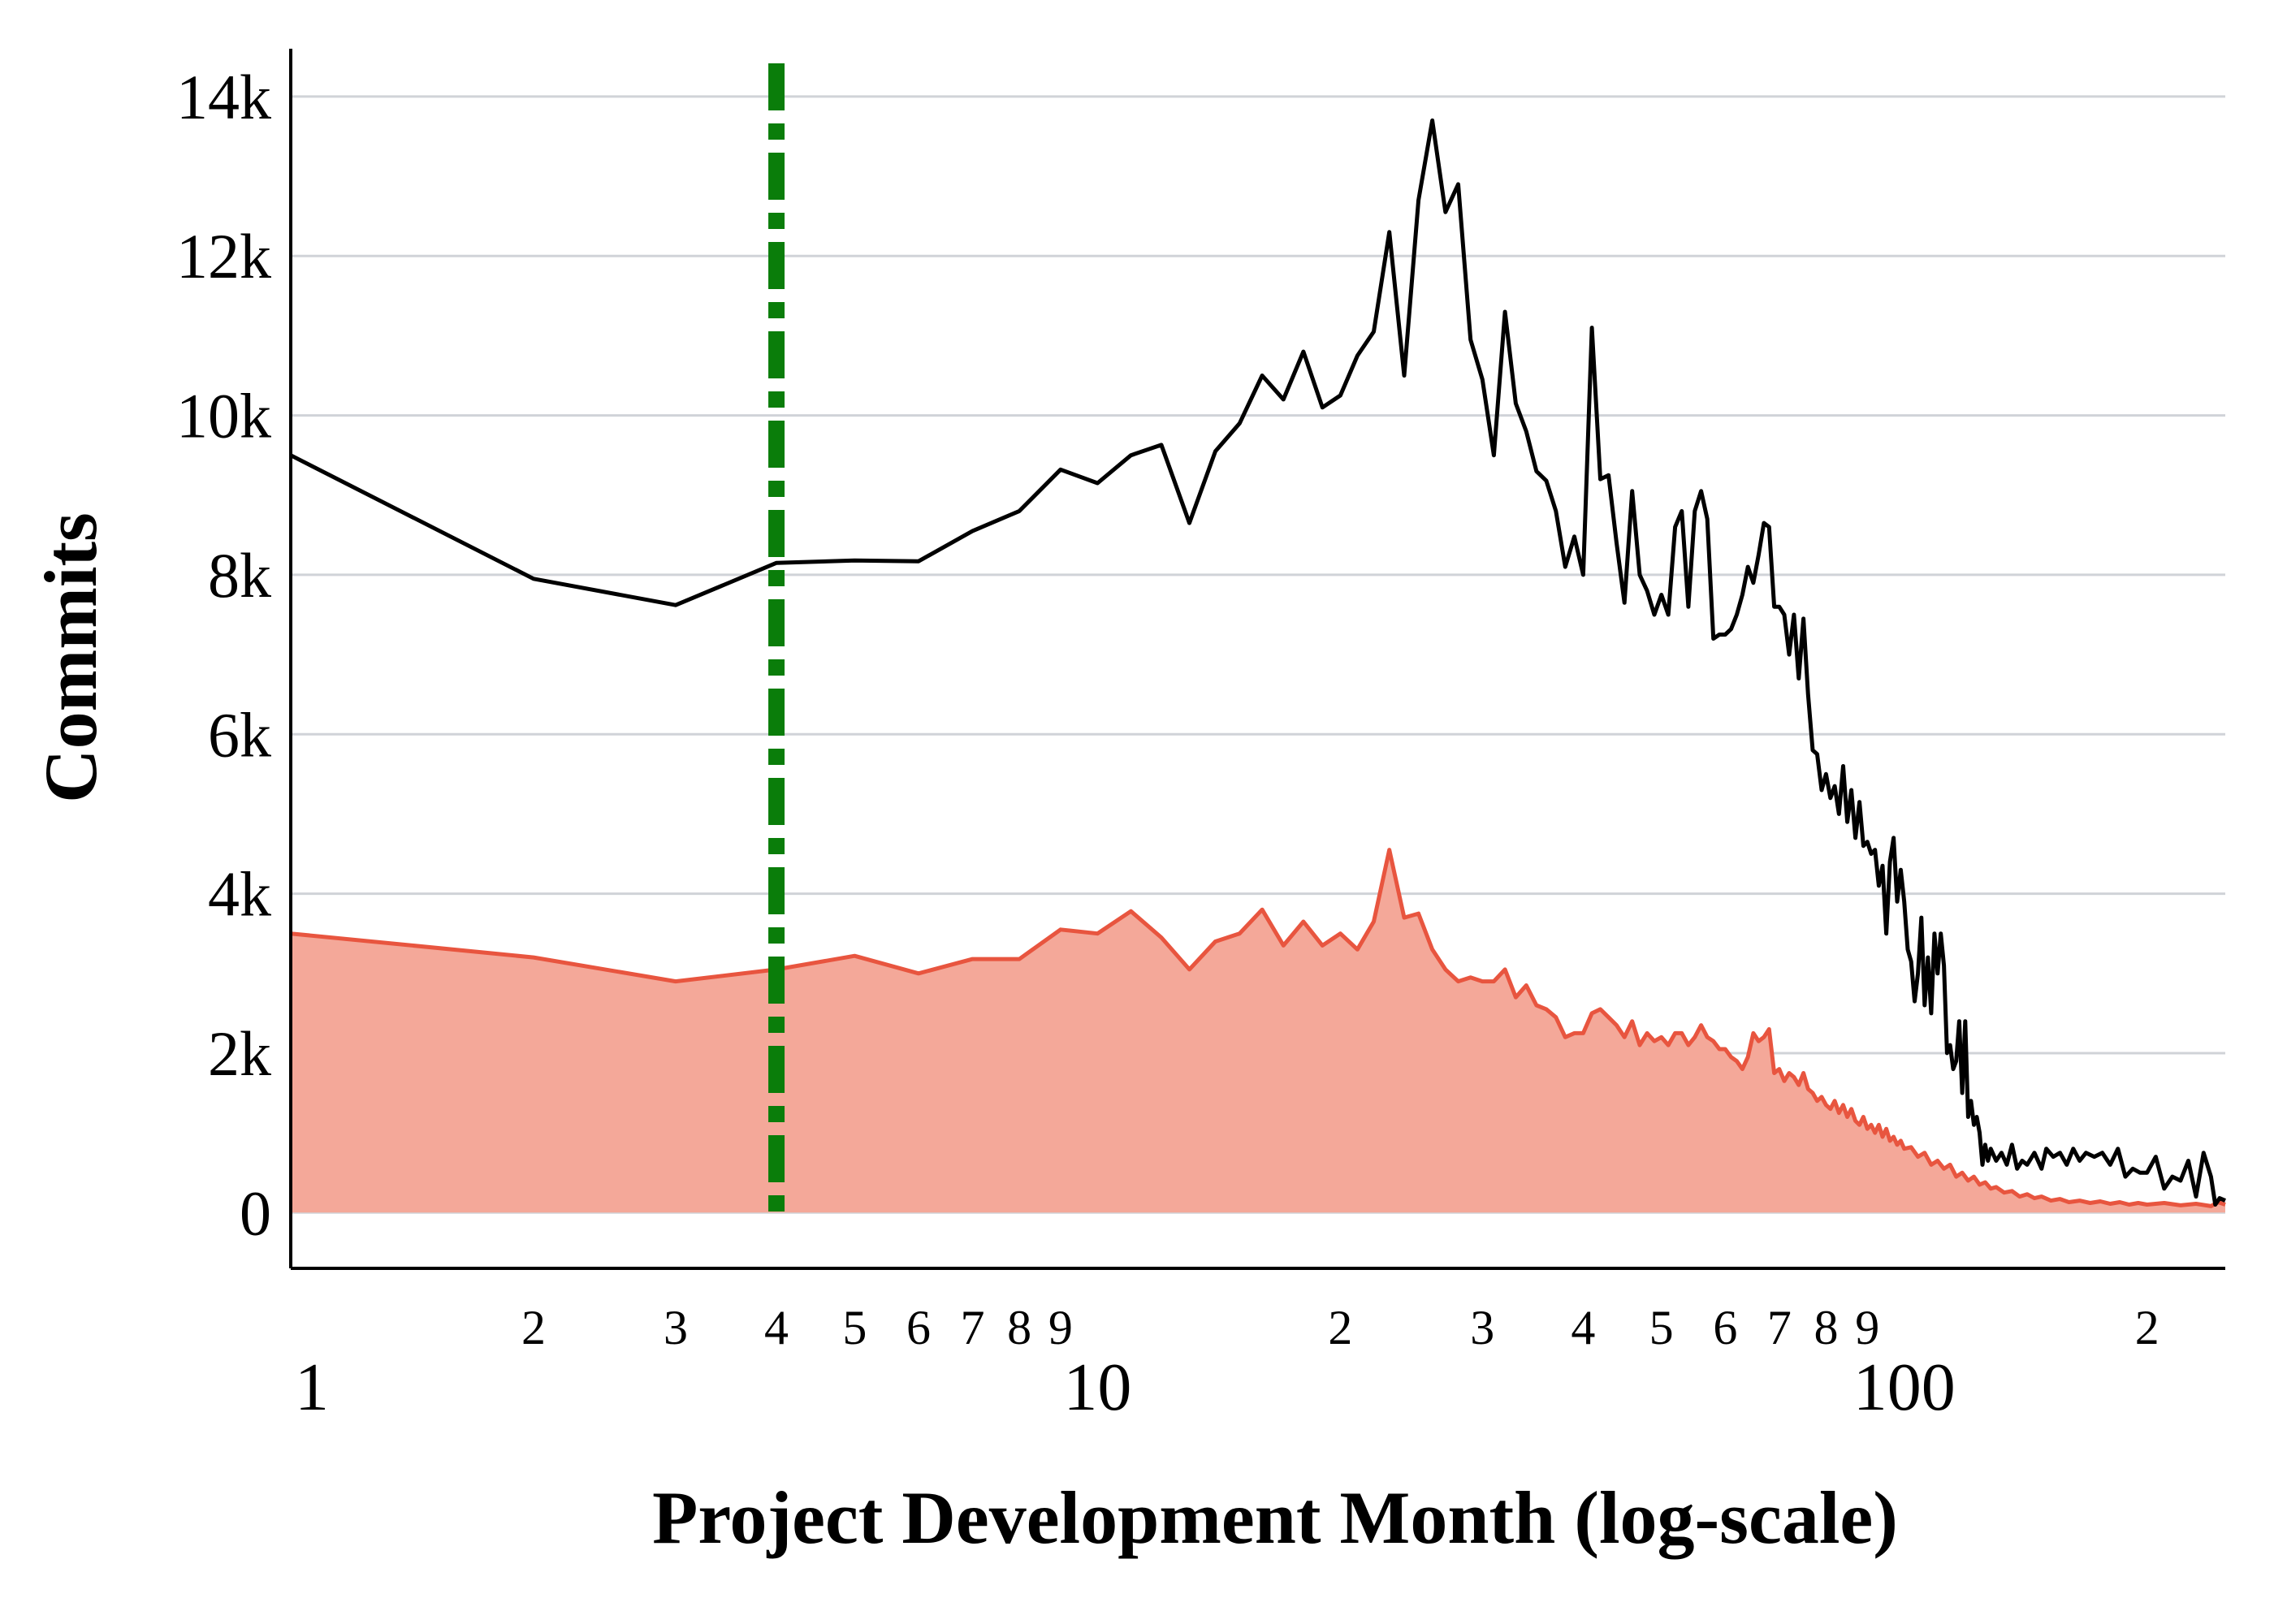 This screenshot has width=2274, height=1624. I want to click on y-tick-label-2k: 2k, so click(239, 1054).